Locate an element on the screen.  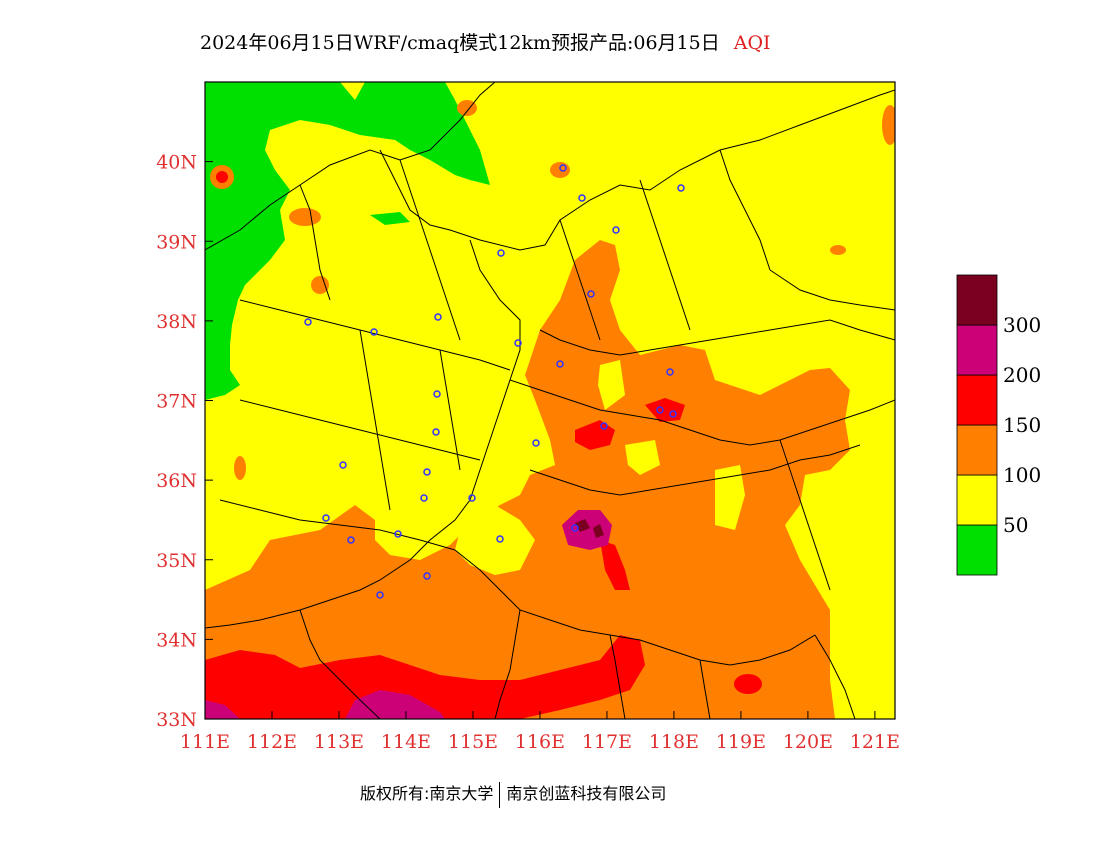
lat-tick-label: 34N is located at coordinates (176, 640).